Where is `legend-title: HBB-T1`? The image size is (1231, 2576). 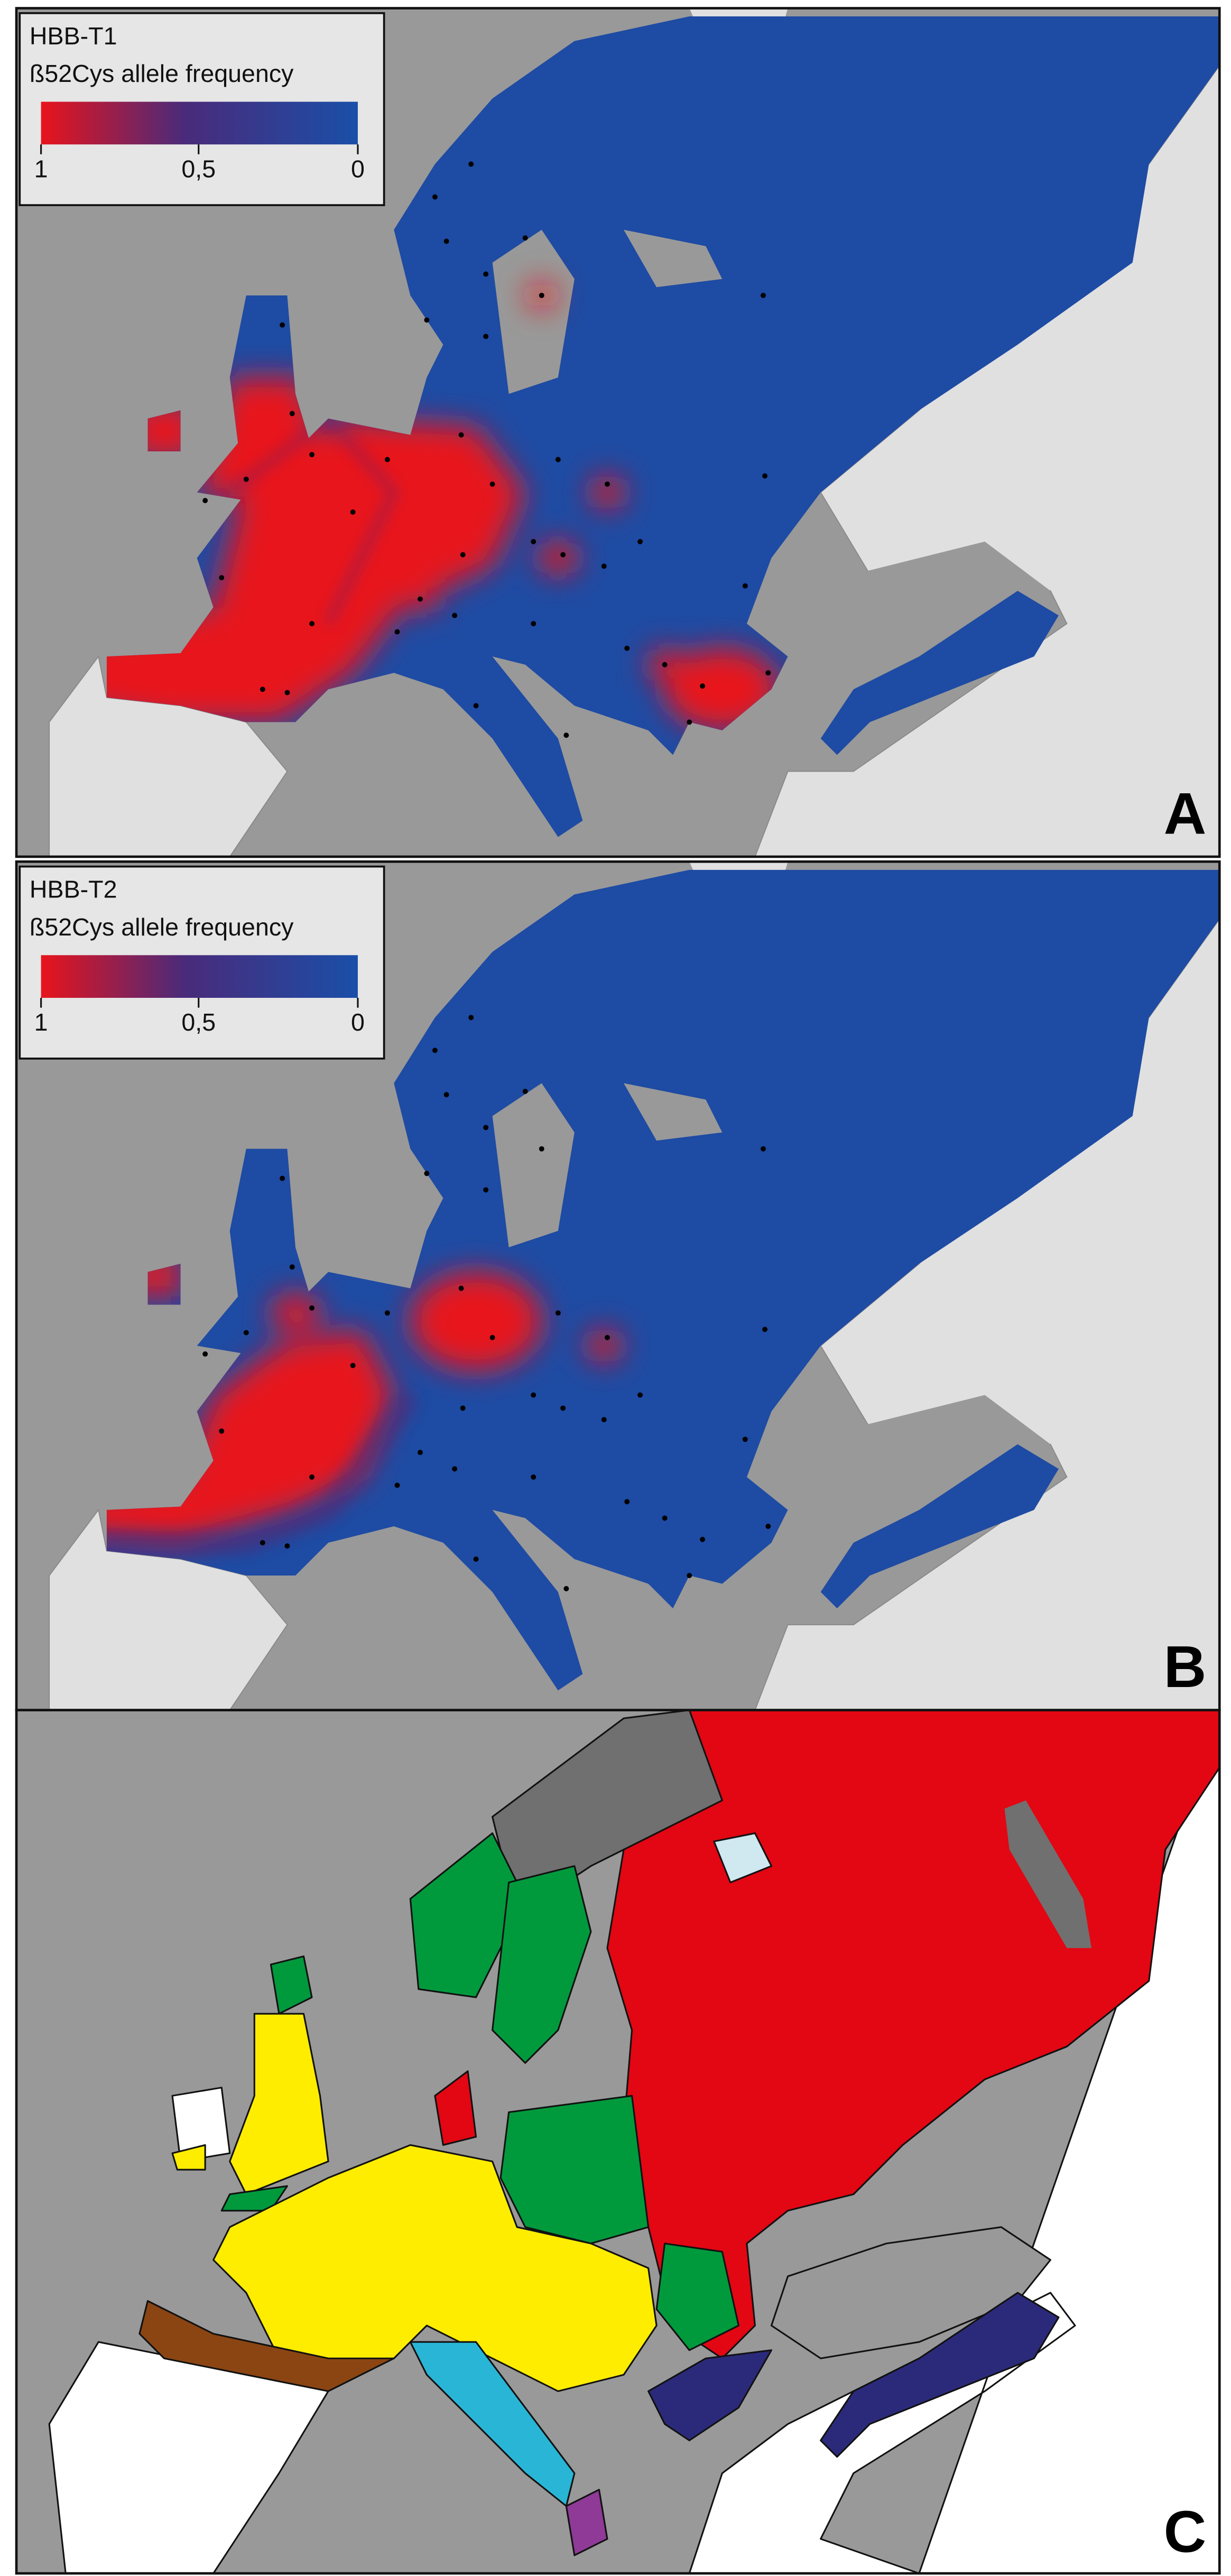
legend-title: HBB-T1 is located at coordinates (73, 36).